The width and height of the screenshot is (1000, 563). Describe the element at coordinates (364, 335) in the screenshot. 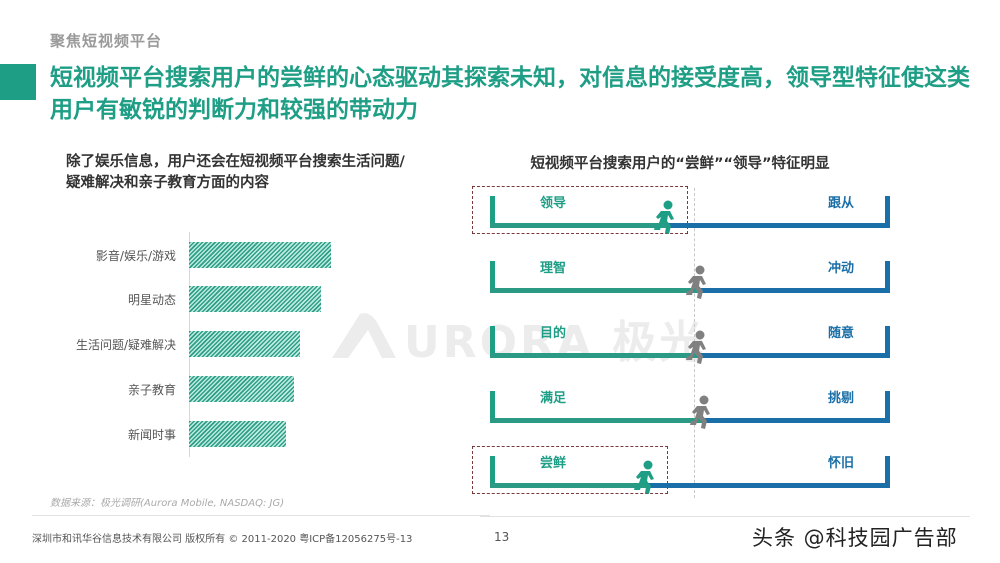

I see `aurora-logo-icon` at that location.